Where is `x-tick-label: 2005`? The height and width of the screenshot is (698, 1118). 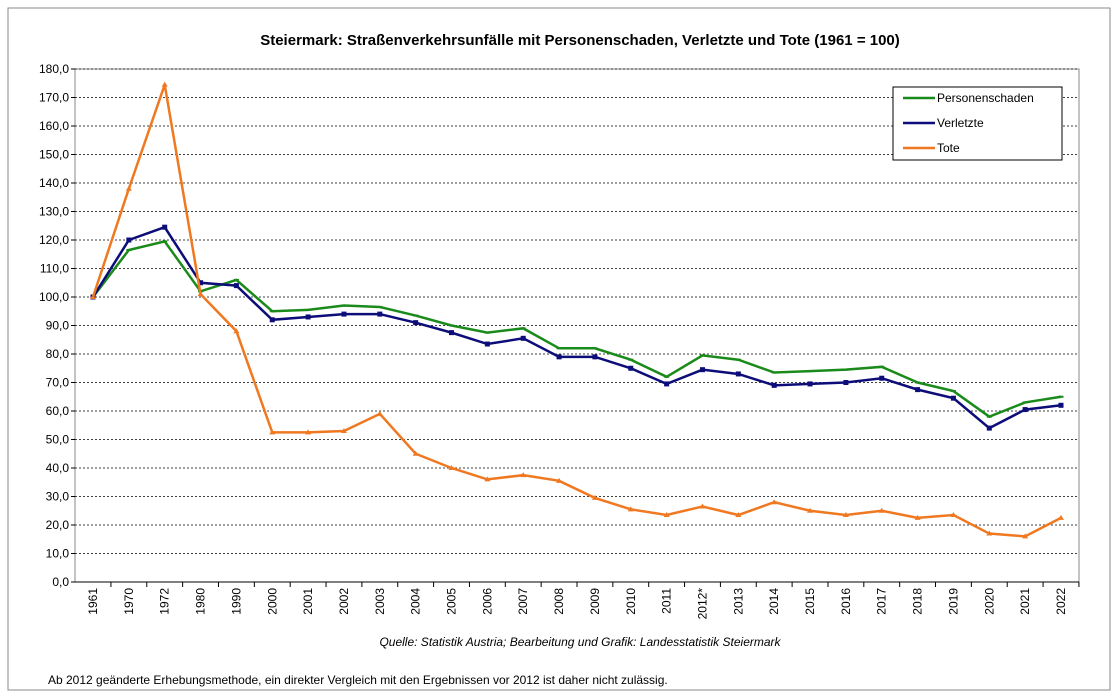 x-tick-label: 2005 is located at coordinates (452, 601).